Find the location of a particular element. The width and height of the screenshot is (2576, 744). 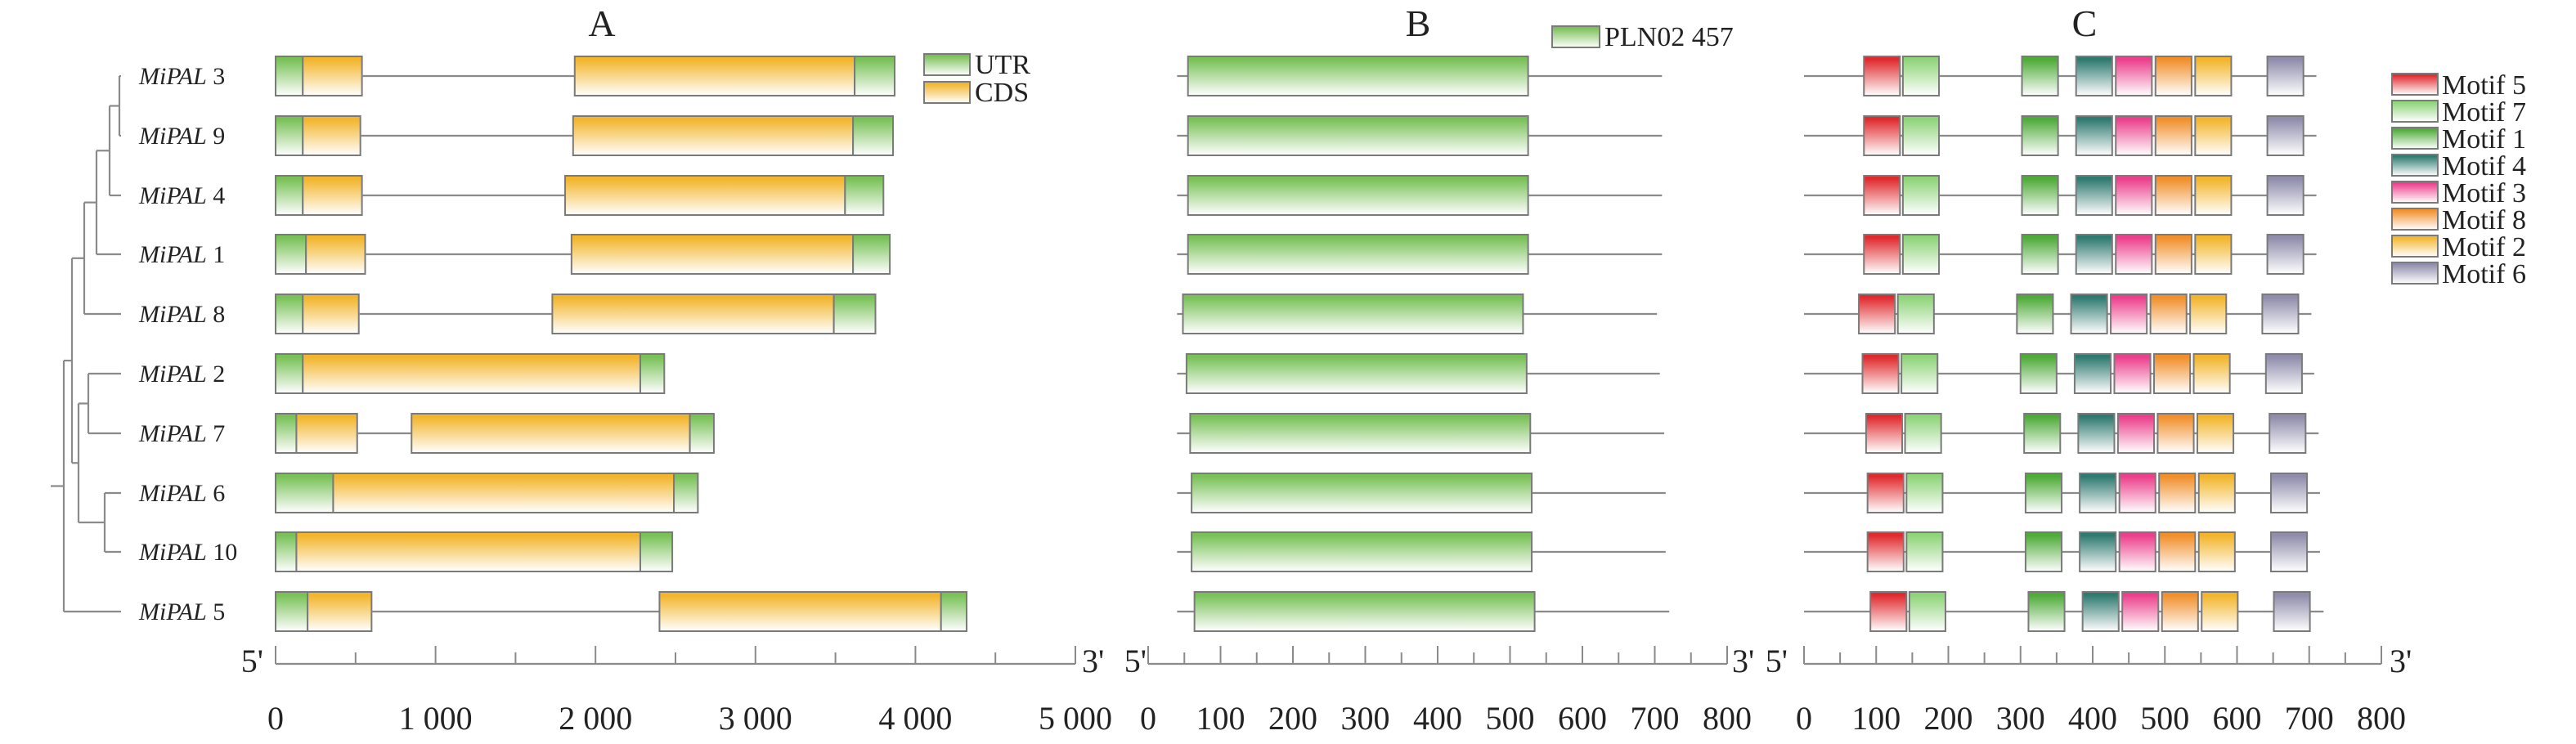

legend-motif-8: Motif 8 is located at coordinates (2458, 220).